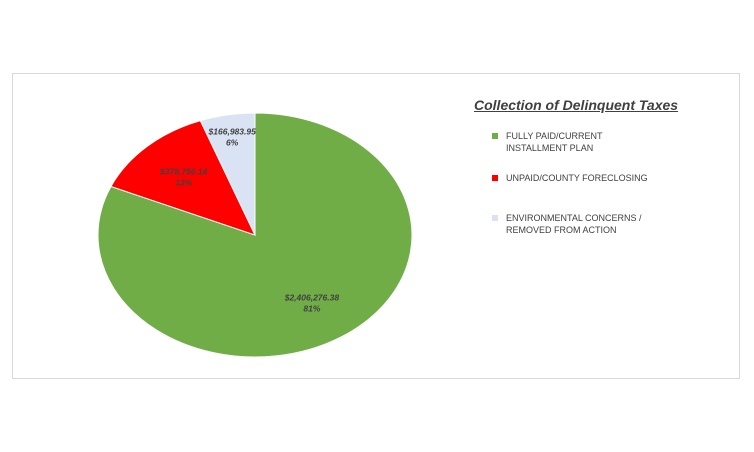 The width and height of the screenshot is (754, 452). Describe the element at coordinates (607, 142) in the screenshot. I see `legend-item-fully-paid: FULLY PAID/CURRENT INSTALLMENT PLAN` at that location.